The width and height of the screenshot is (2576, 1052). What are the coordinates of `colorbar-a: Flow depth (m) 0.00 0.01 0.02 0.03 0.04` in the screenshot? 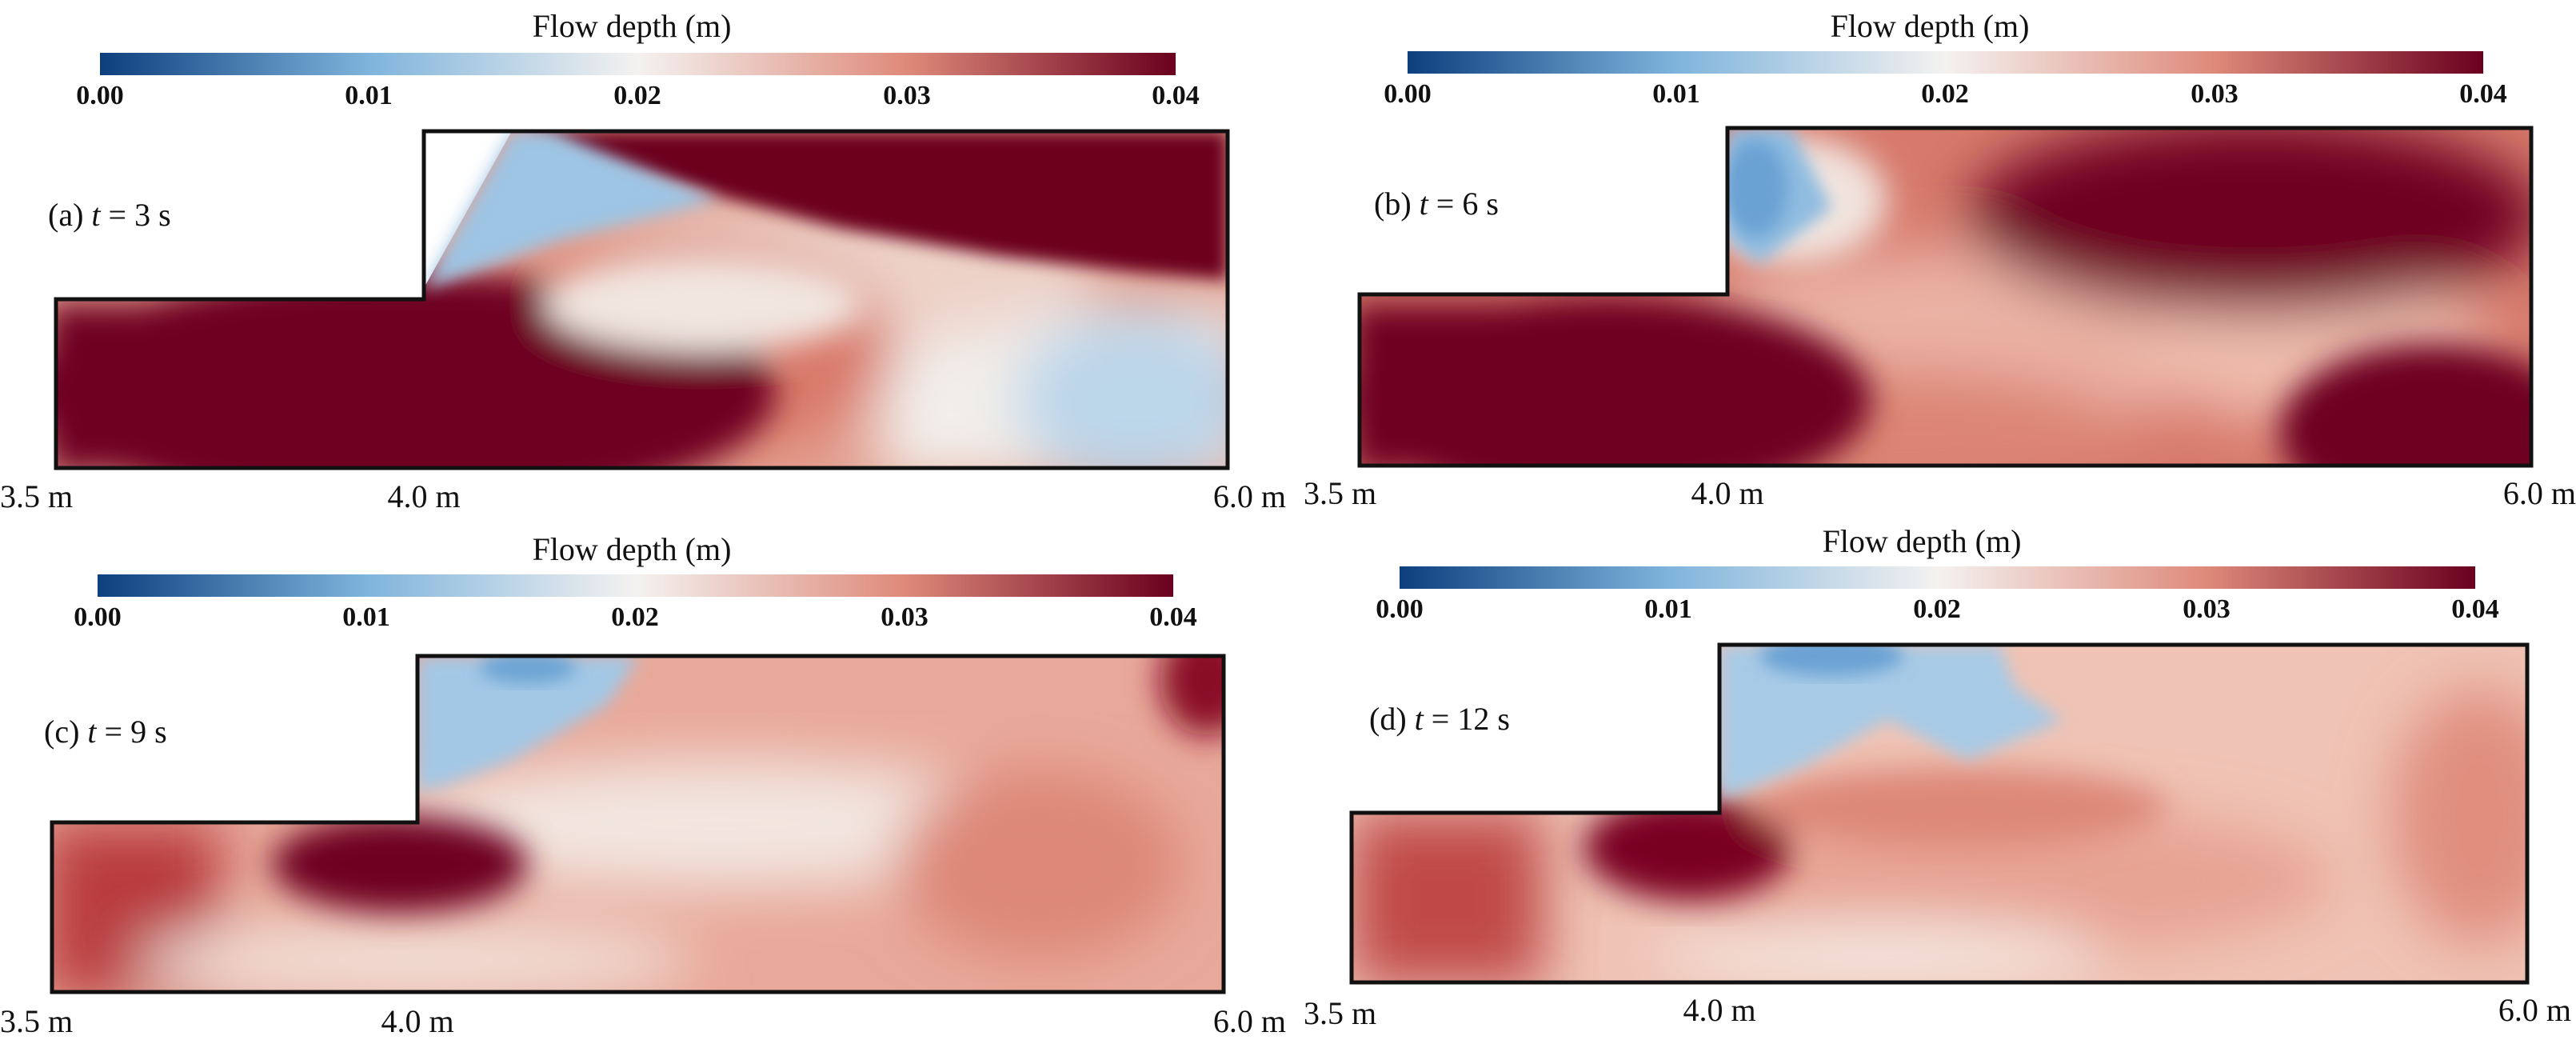 It's located at (638, 59).